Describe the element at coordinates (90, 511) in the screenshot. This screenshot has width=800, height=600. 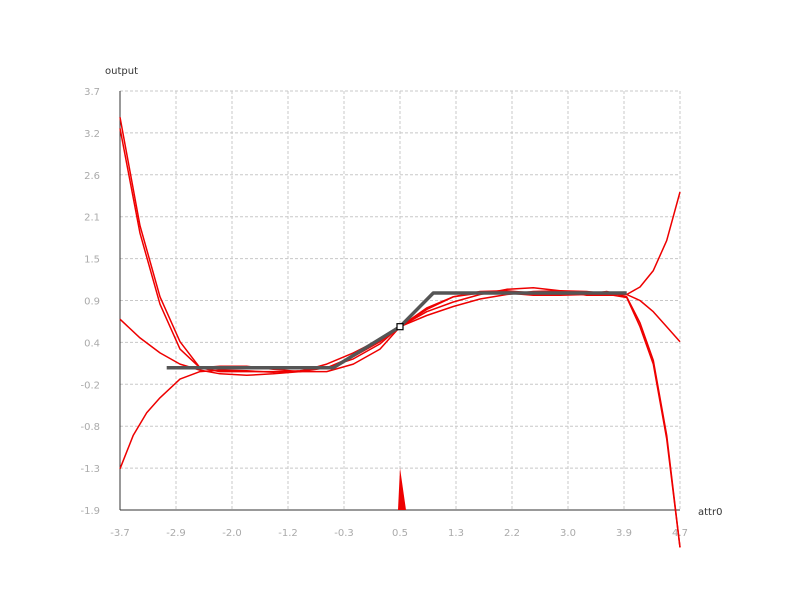
I see `y-tick-label: -1.9` at that location.